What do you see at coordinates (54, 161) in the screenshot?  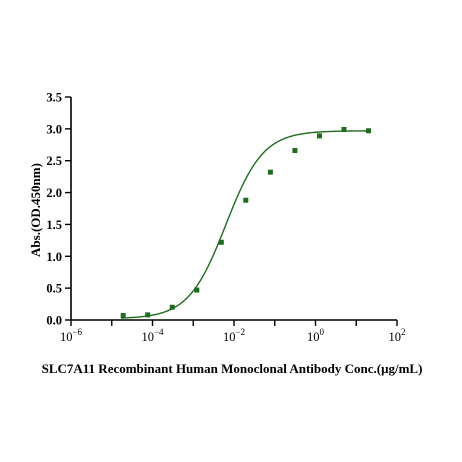 I see `y-tick-label: 2.5` at bounding box center [54, 161].